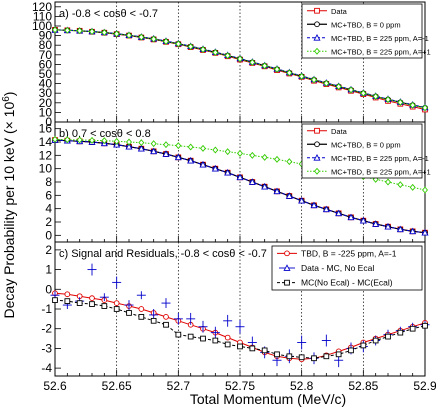  Describe the element at coordinates (46, 368) in the screenshot. I see `y-tick-label: -4` at that location.